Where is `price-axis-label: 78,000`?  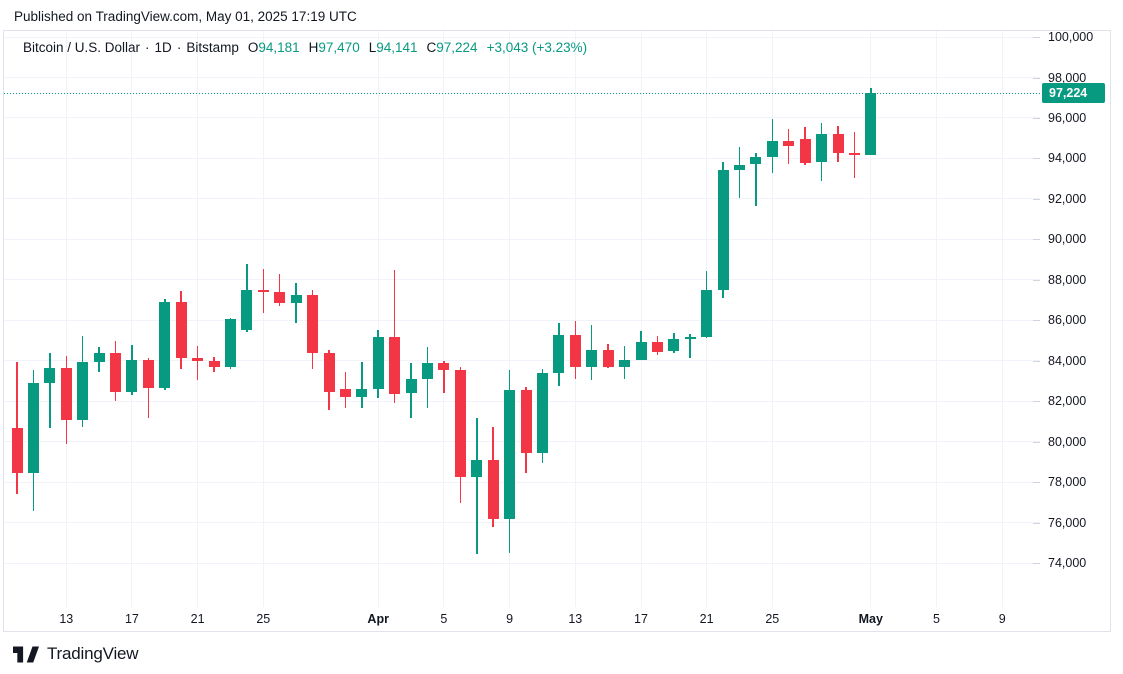 price-axis-label: 78,000 is located at coordinates (1067, 482).